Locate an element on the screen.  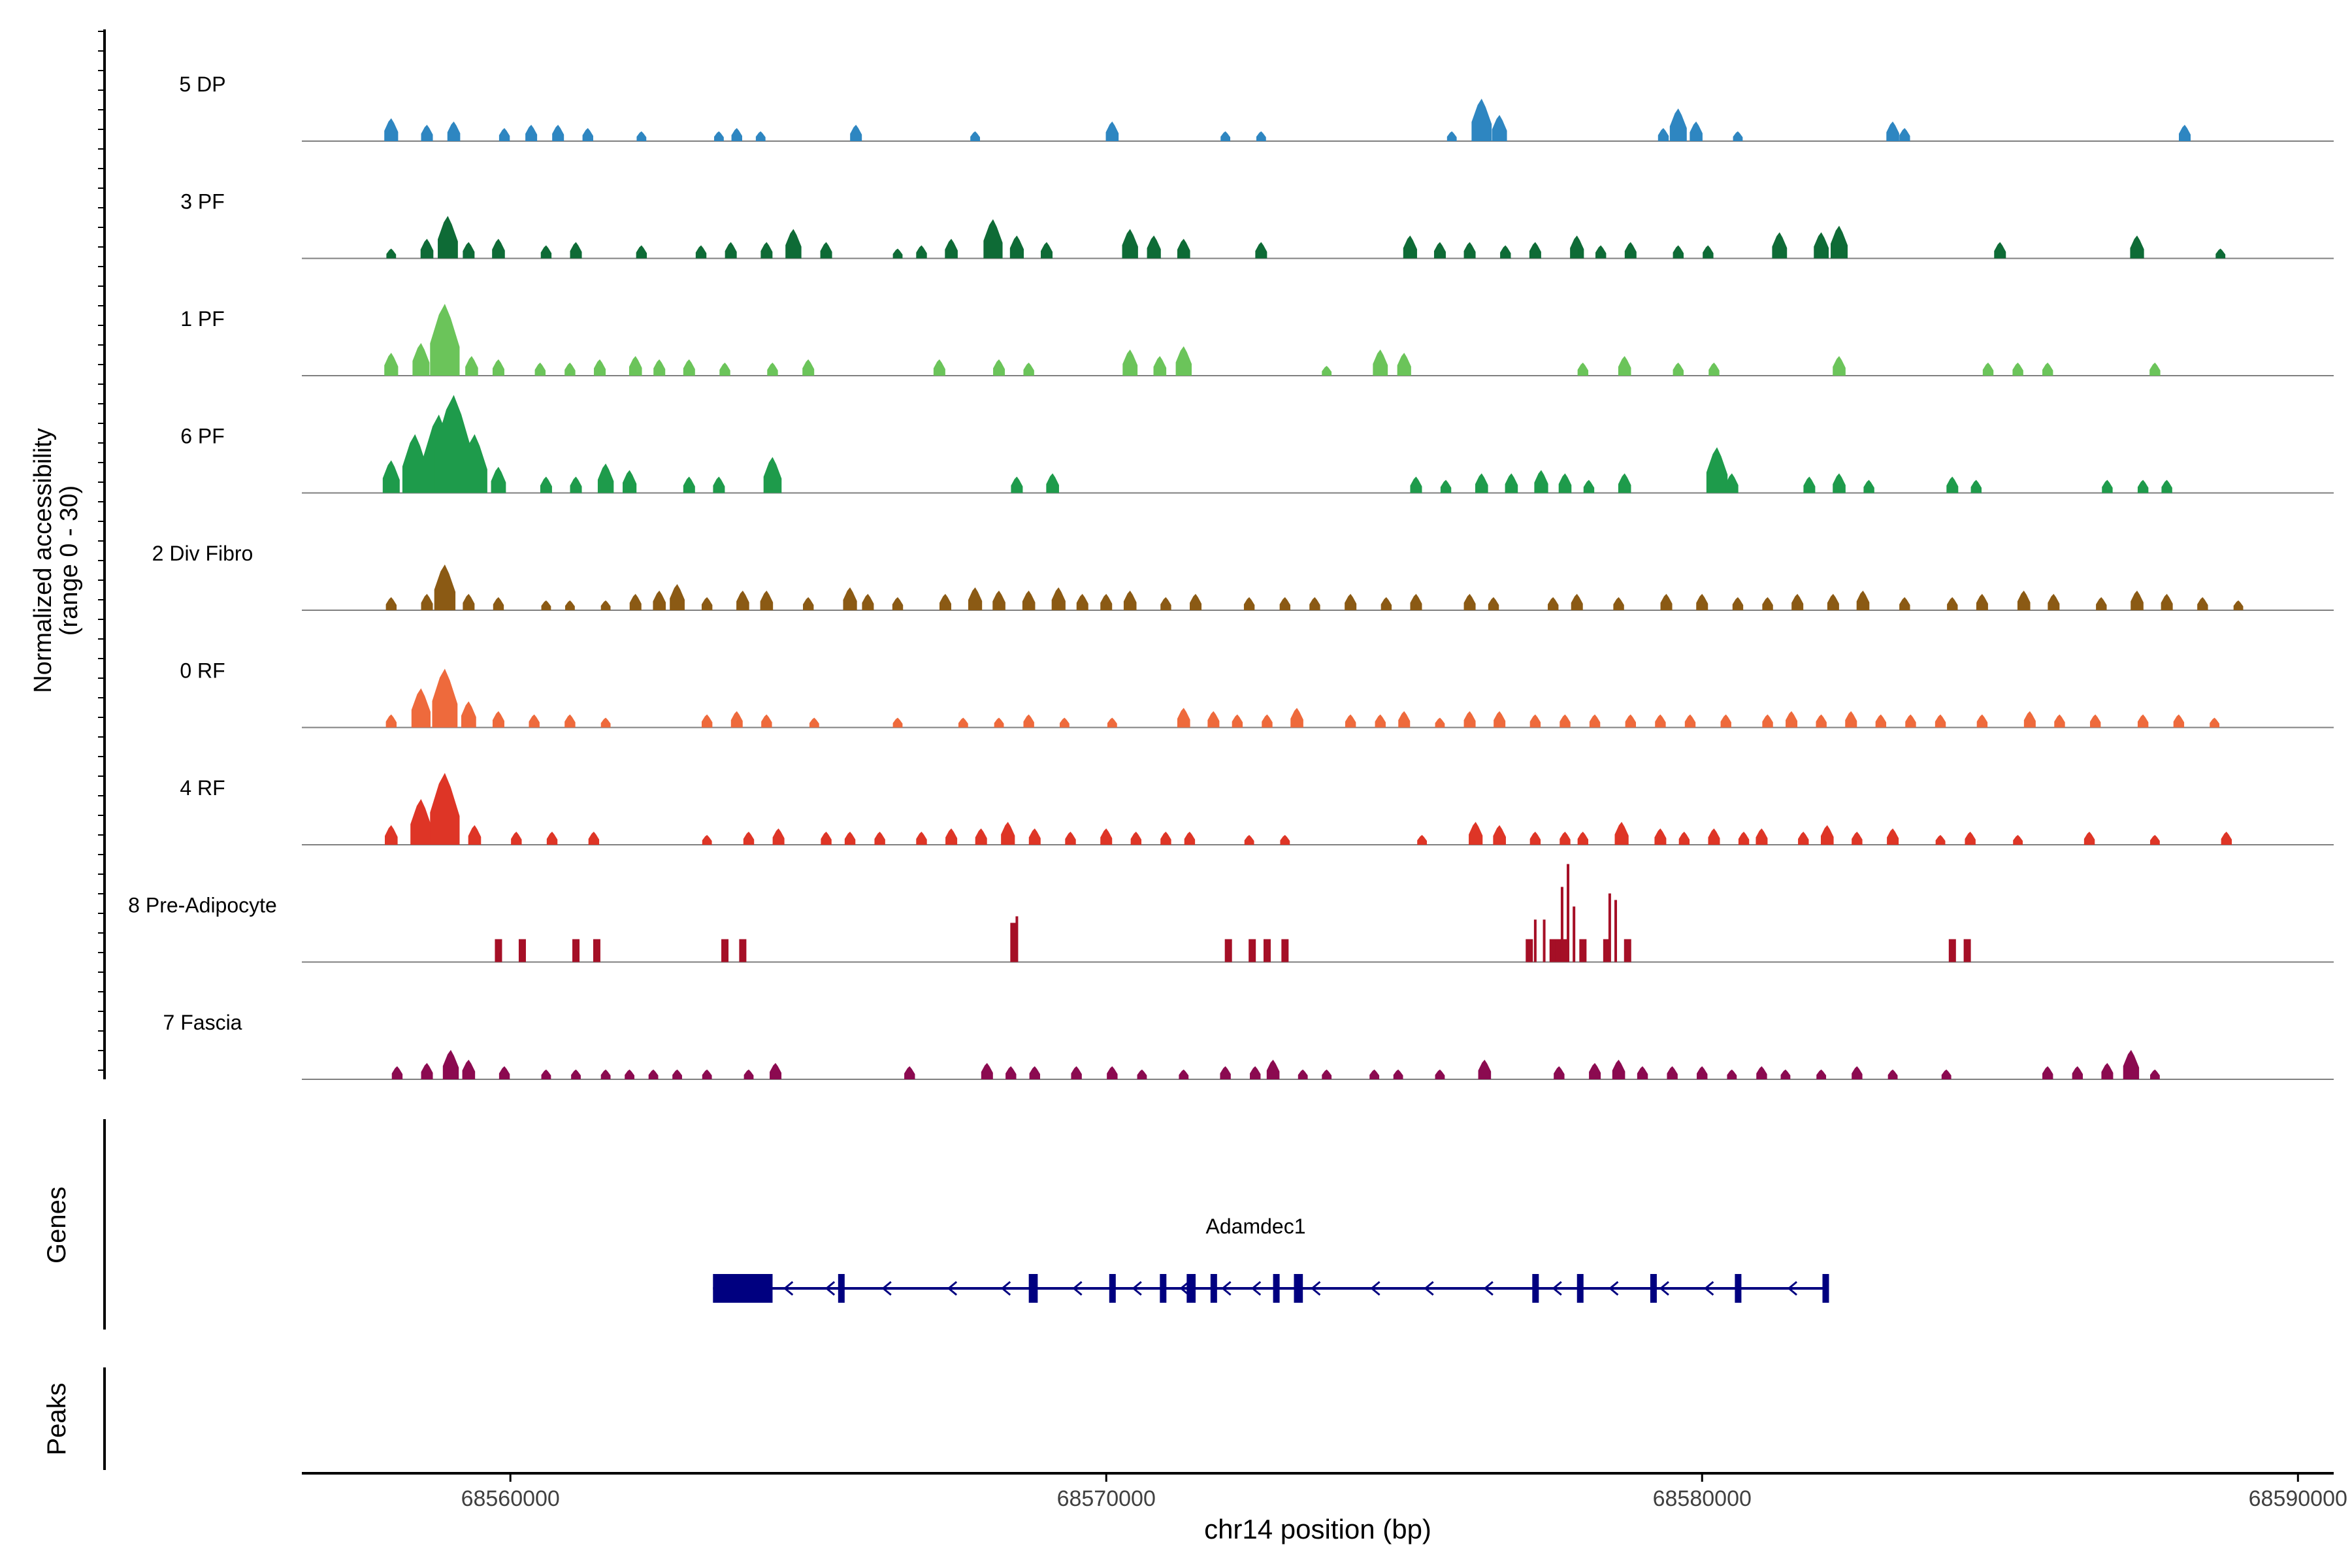
track-6-pf: 6 PF is located at coordinates (1257, 444).